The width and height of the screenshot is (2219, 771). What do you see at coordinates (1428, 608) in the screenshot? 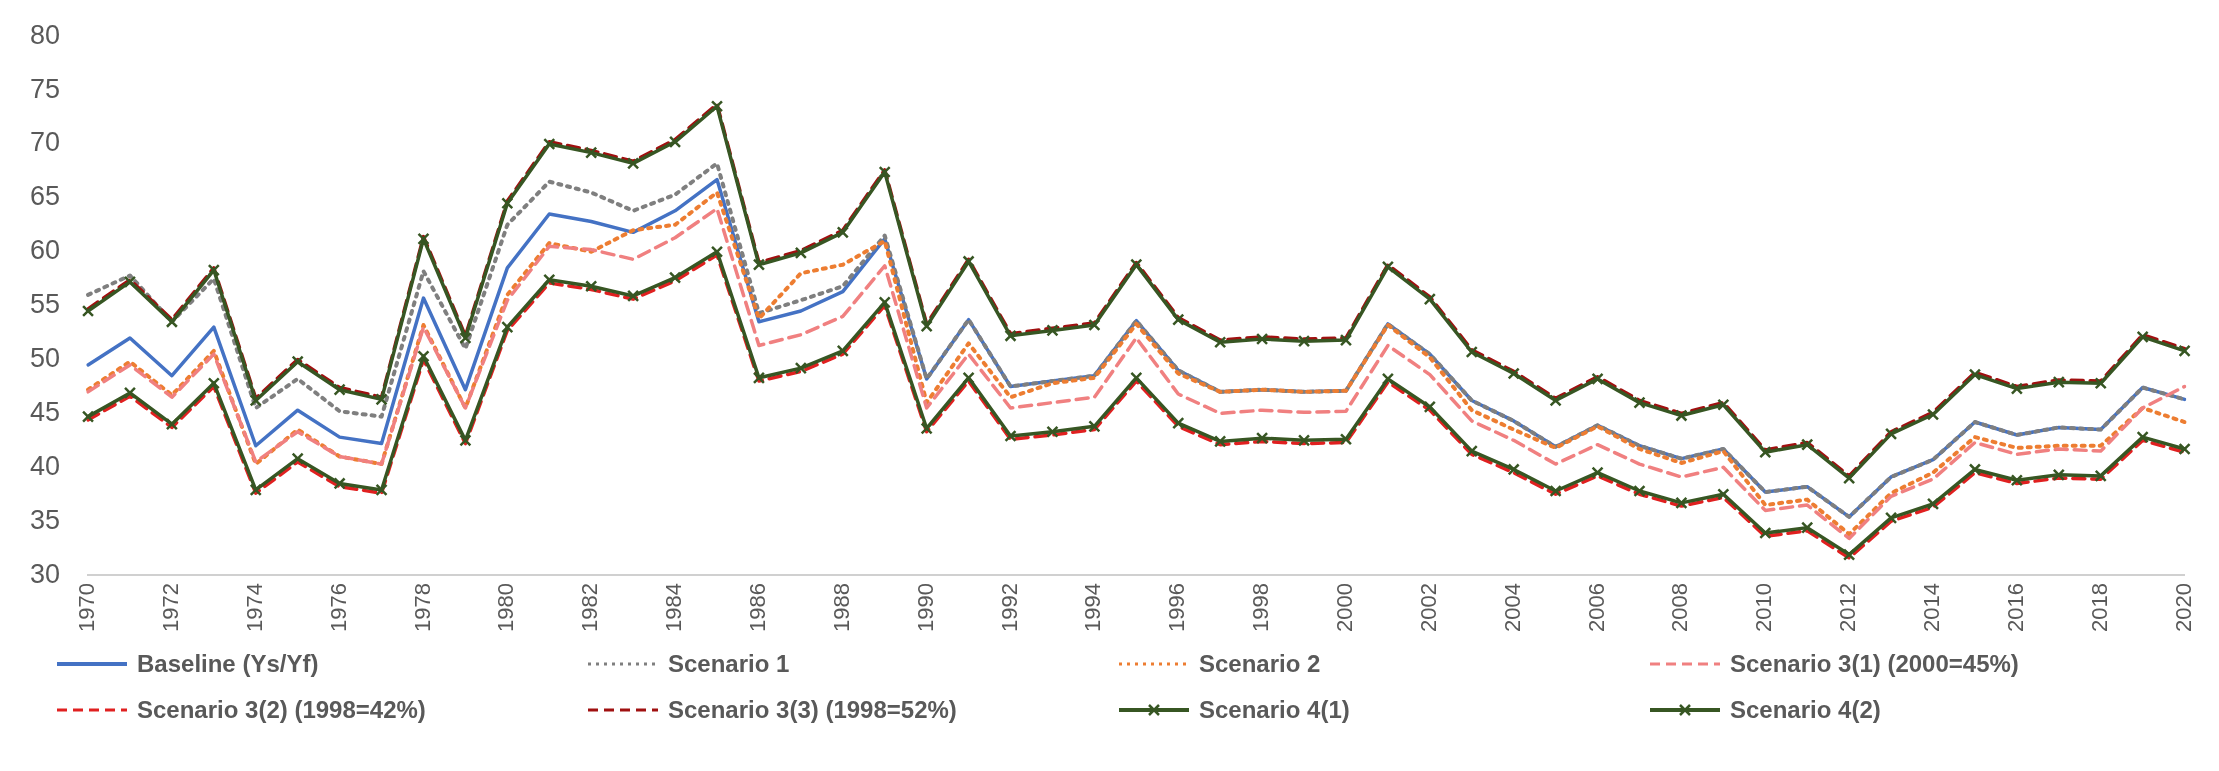
I see `x-tick-label: 2002` at bounding box center [1428, 608].